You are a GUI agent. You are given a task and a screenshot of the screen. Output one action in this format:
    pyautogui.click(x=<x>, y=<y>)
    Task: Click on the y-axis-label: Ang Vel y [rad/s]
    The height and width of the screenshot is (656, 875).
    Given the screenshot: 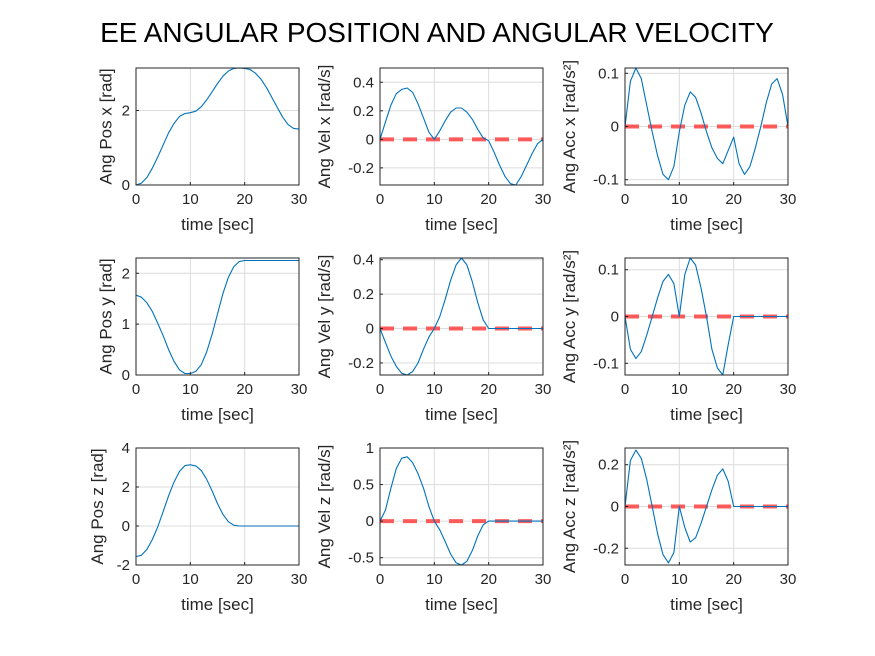 What is the action you would take?
    pyautogui.click(x=324, y=317)
    